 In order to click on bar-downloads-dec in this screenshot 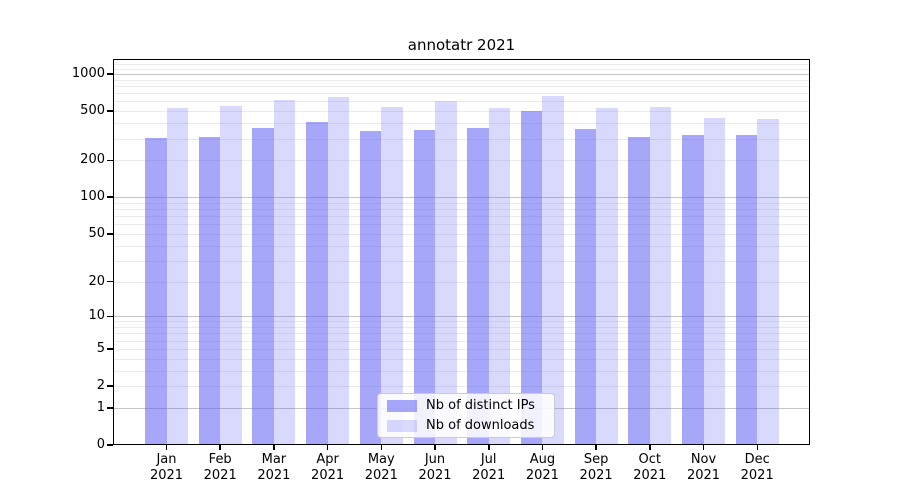, I will do `click(768, 282)`.